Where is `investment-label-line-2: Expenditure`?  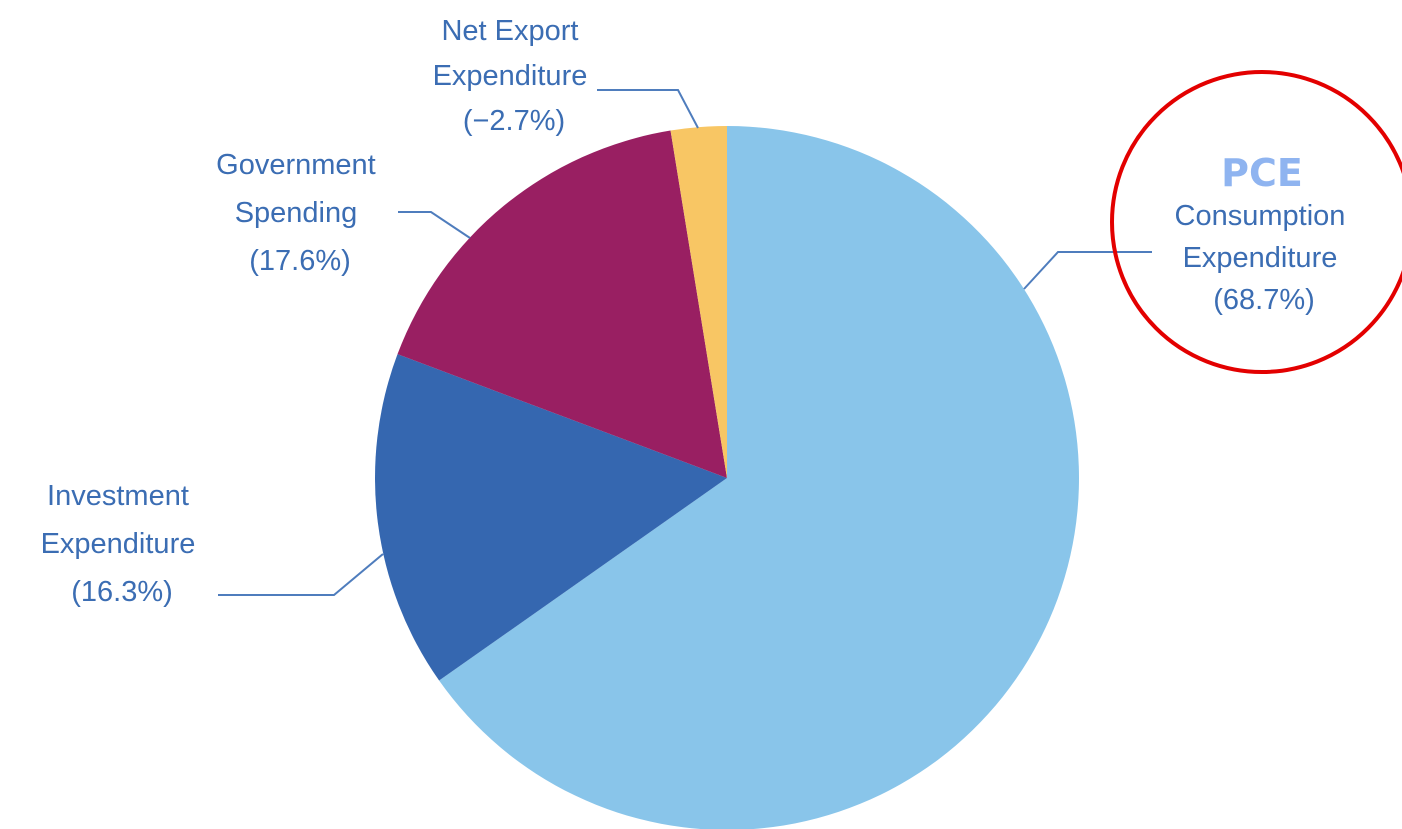
investment-label-line-2: Expenditure is located at coordinates (118, 544).